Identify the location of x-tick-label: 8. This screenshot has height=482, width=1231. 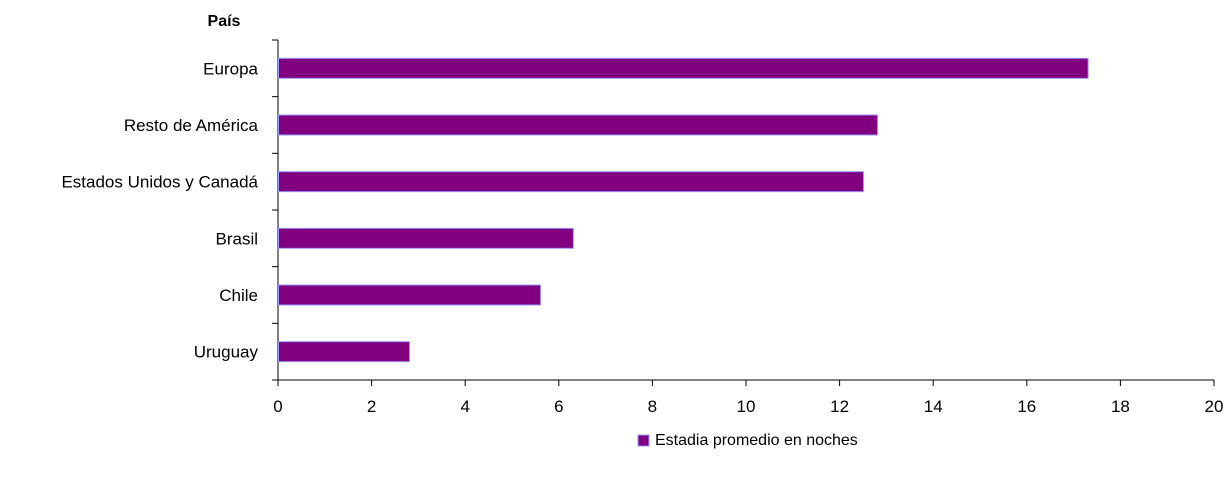
(652, 406).